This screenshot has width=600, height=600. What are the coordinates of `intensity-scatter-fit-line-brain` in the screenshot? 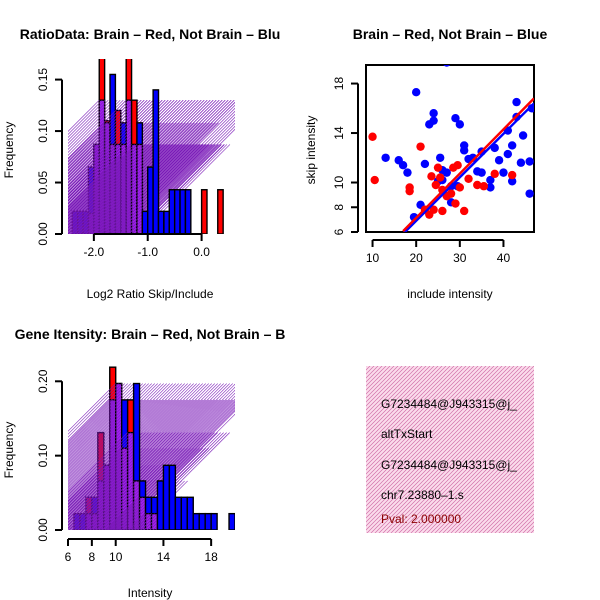 It's located at (468, 164).